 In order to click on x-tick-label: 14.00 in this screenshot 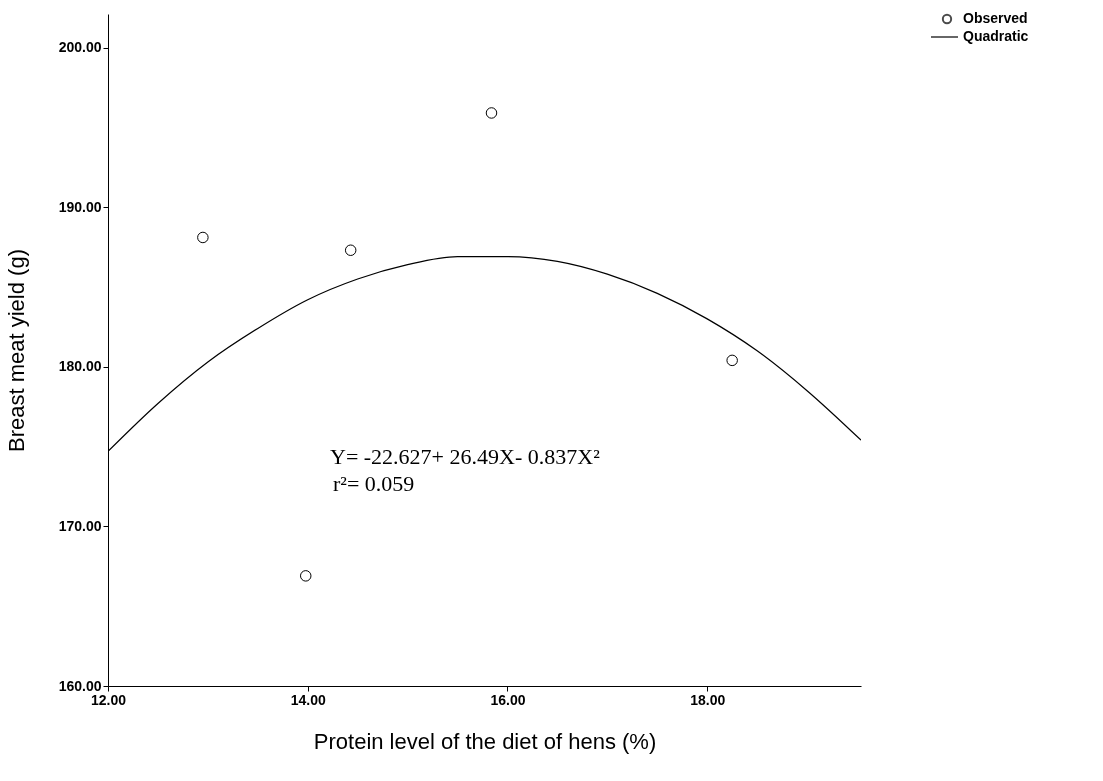, I will do `click(308, 699)`.